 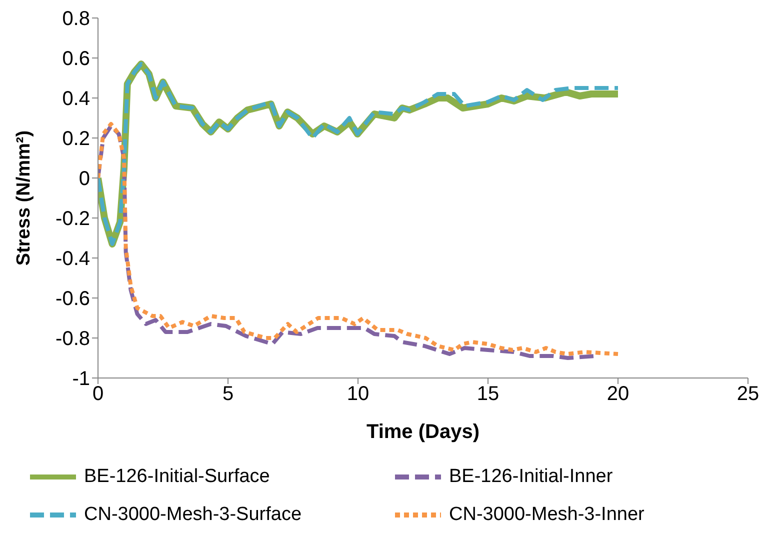 What do you see at coordinates (76, 99) in the screenshot?
I see `y-tick-label: 0.4` at bounding box center [76, 99].